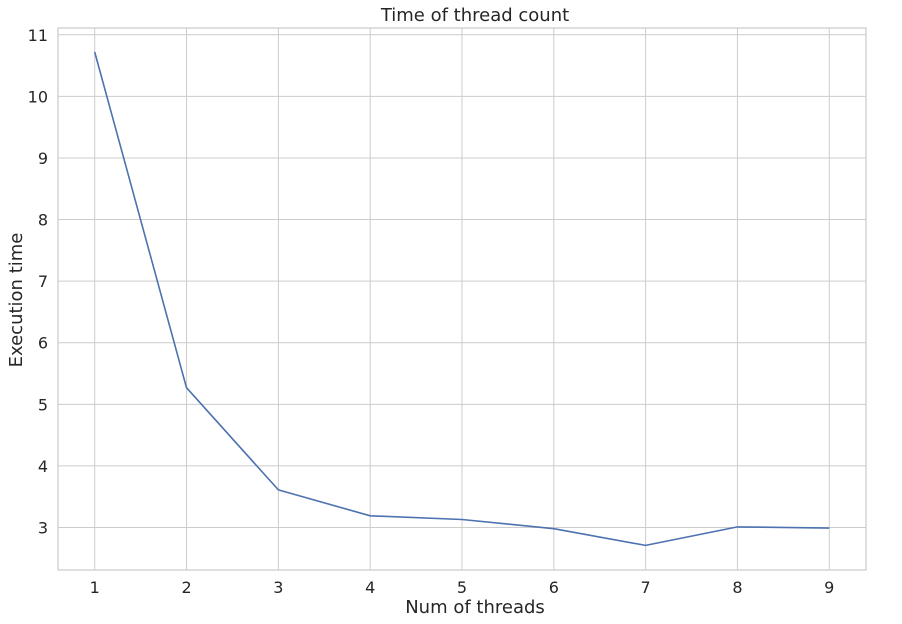 The image size is (902, 624). Describe the element at coordinates (95, 587) in the screenshot. I see `x-tick-label: 1` at that location.